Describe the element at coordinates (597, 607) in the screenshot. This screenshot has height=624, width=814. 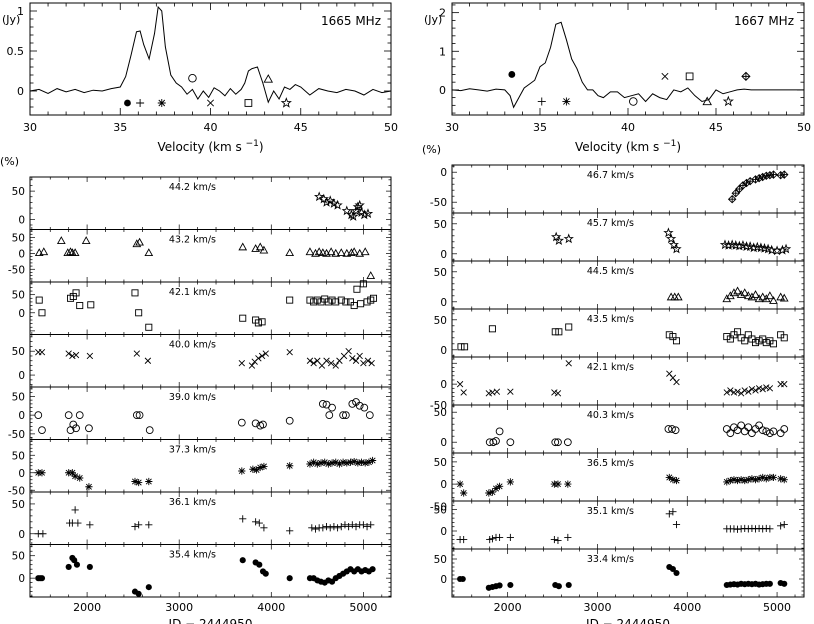
I see `x-tick-label: 3000` at that location.